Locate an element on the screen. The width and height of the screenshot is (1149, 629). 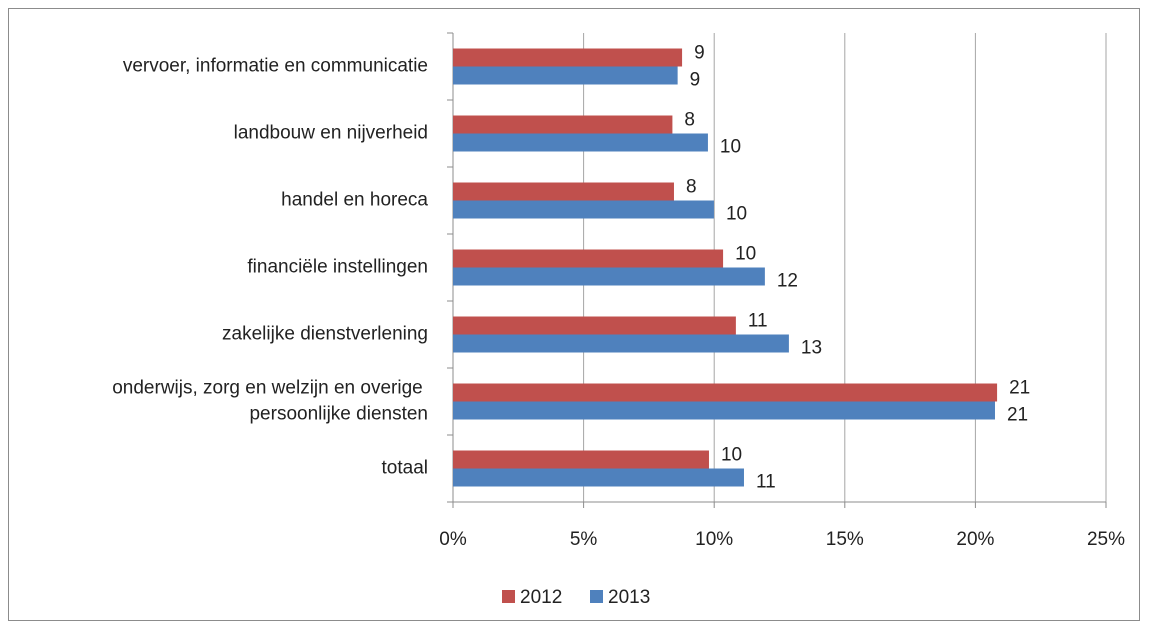
data-label: 13 is located at coordinates (811, 348).